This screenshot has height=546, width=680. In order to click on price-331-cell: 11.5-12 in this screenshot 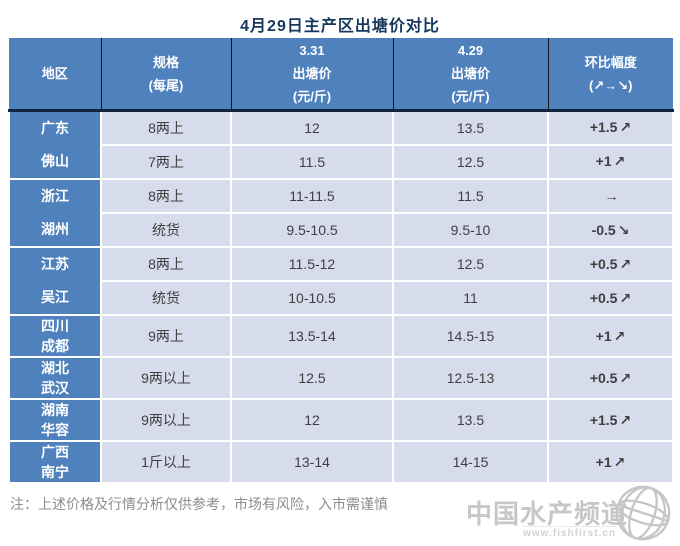, I will do `click(312, 264)`.